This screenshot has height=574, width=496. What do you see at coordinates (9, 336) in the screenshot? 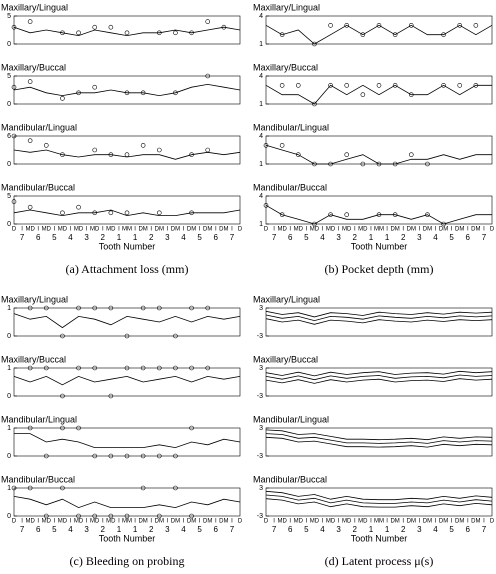
I see `y-tick-label: 0` at bounding box center [9, 336].